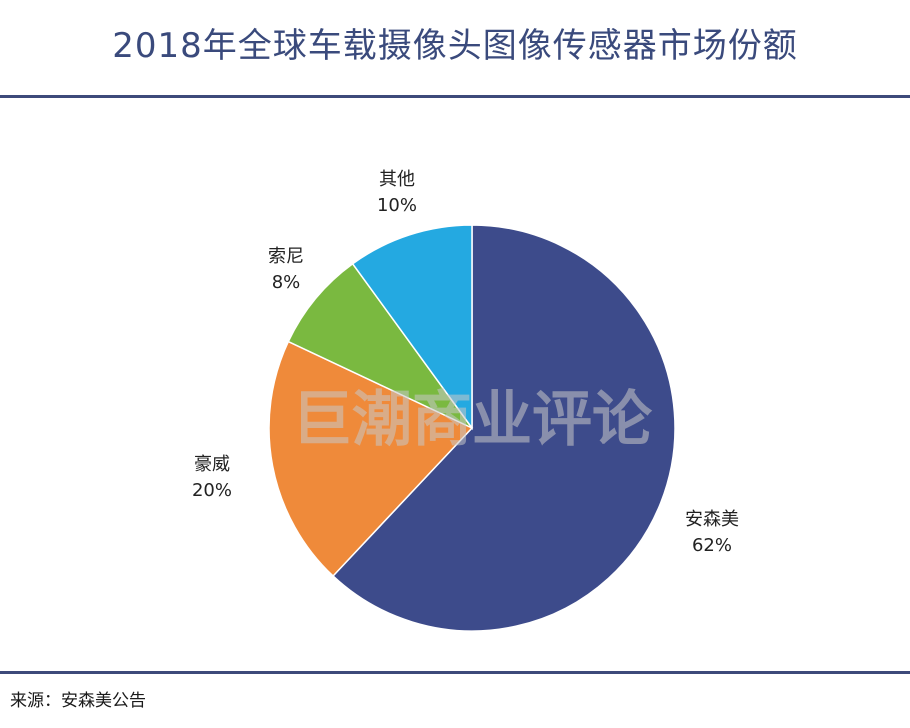 This screenshot has height=728, width=910. What do you see at coordinates (455, 46) in the screenshot?
I see `chart-title: 2018年全球车载摄像头图像传感器市场份额` at bounding box center [455, 46].